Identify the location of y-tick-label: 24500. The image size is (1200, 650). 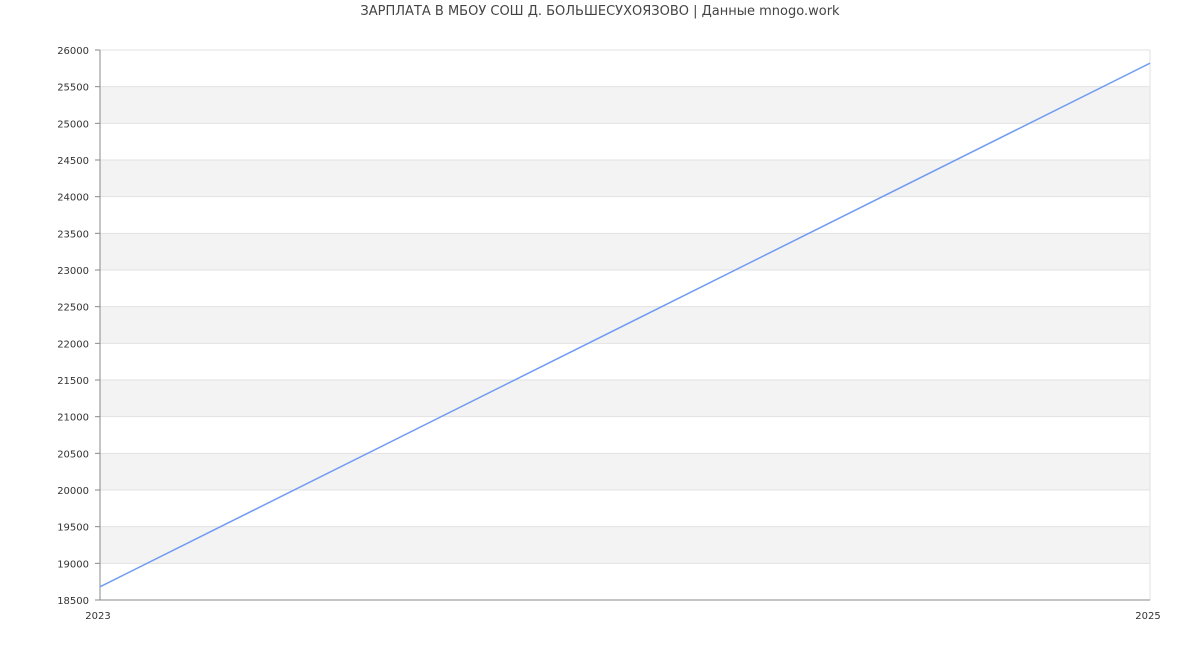
(73, 161).